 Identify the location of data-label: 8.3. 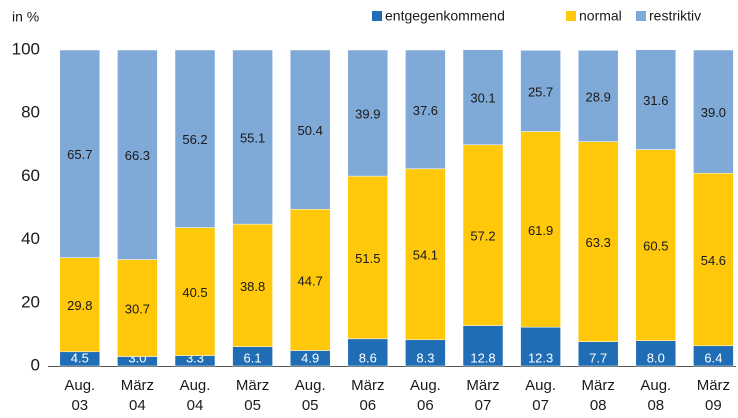
(425, 357).